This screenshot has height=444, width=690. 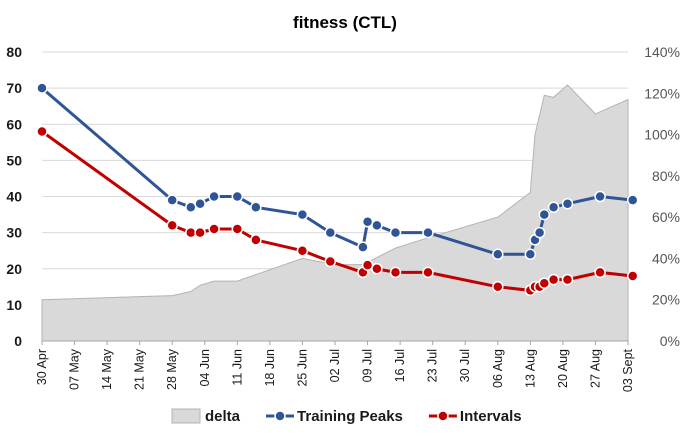 What do you see at coordinates (14, 197) in the screenshot?
I see `y-left-tick-label: 40` at bounding box center [14, 197].